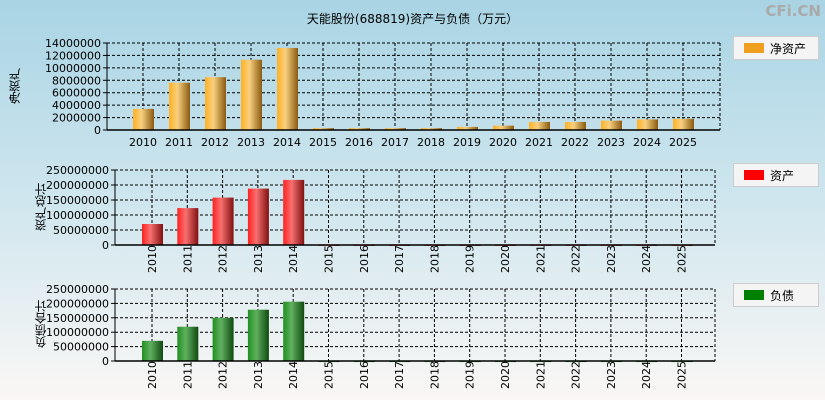 The height and width of the screenshot is (400, 825). I want to click on legend-label: 净资产, so click(788, 48).